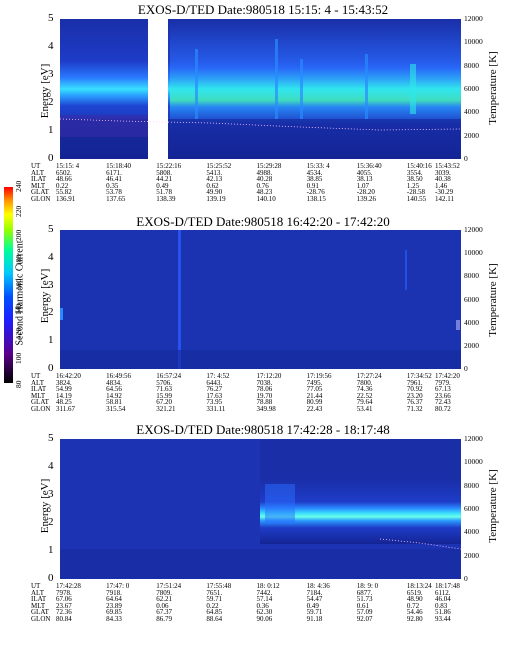 The width and height of the screenshot is (505, 649). I want to click on colorbar, so click(8, 285).